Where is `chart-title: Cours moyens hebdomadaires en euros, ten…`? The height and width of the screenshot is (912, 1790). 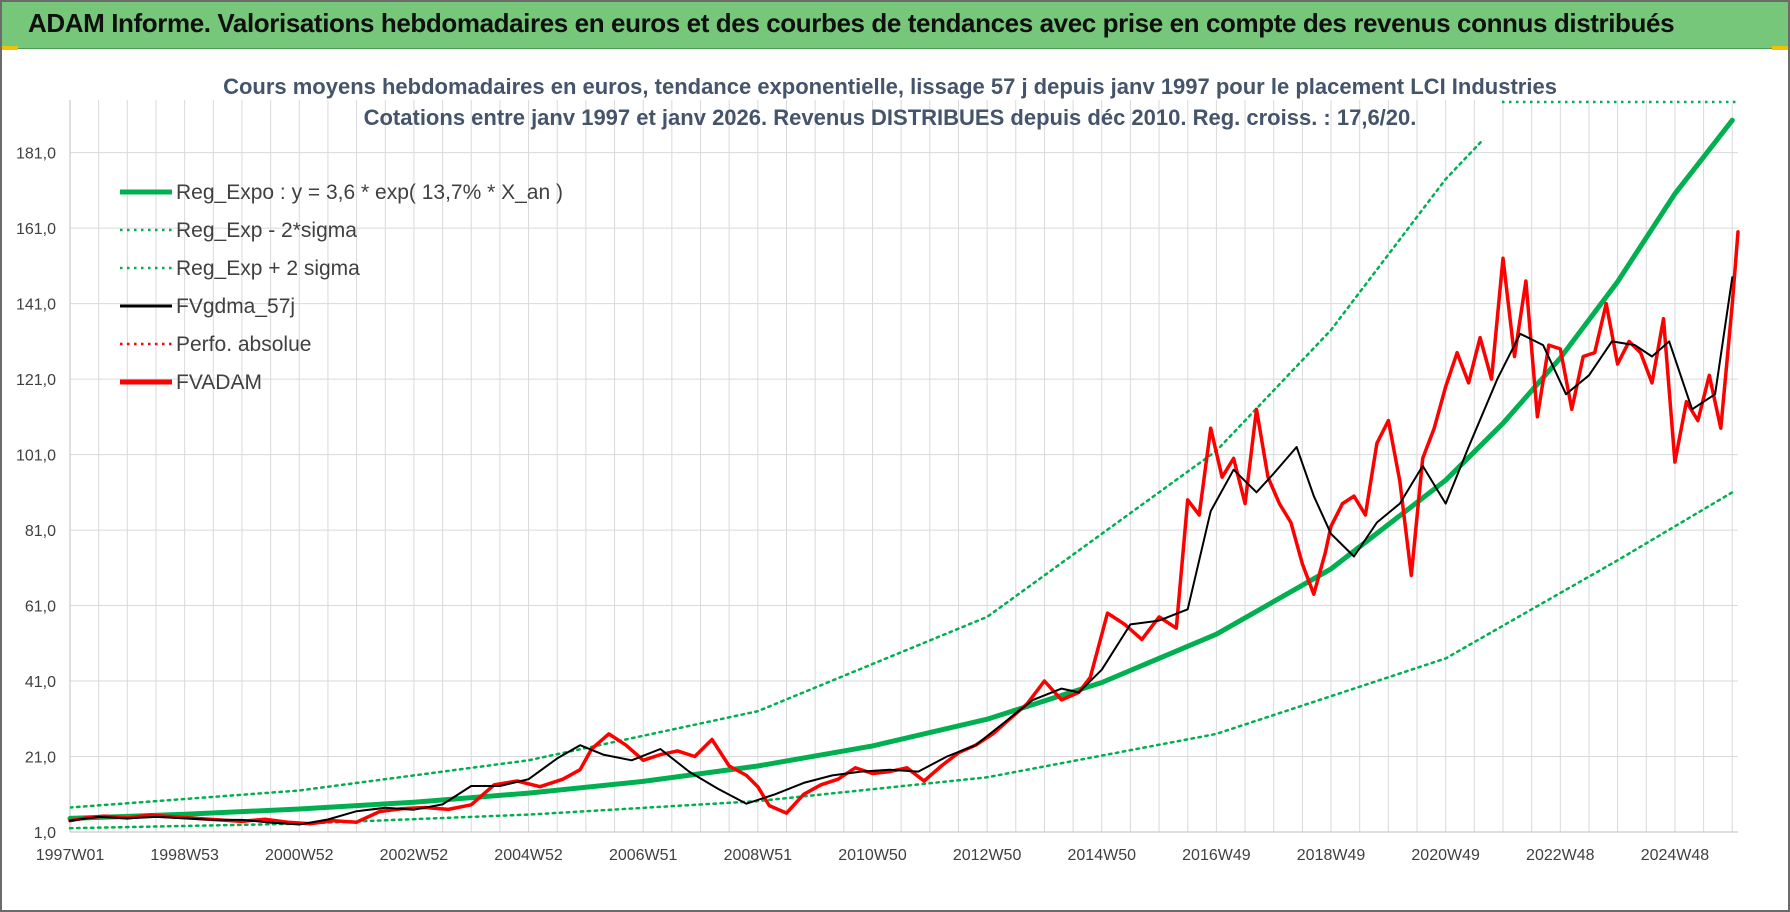 chart-title: Cours moyens hebdomadaires en euros, ten… is located at coordinates (890, 86).